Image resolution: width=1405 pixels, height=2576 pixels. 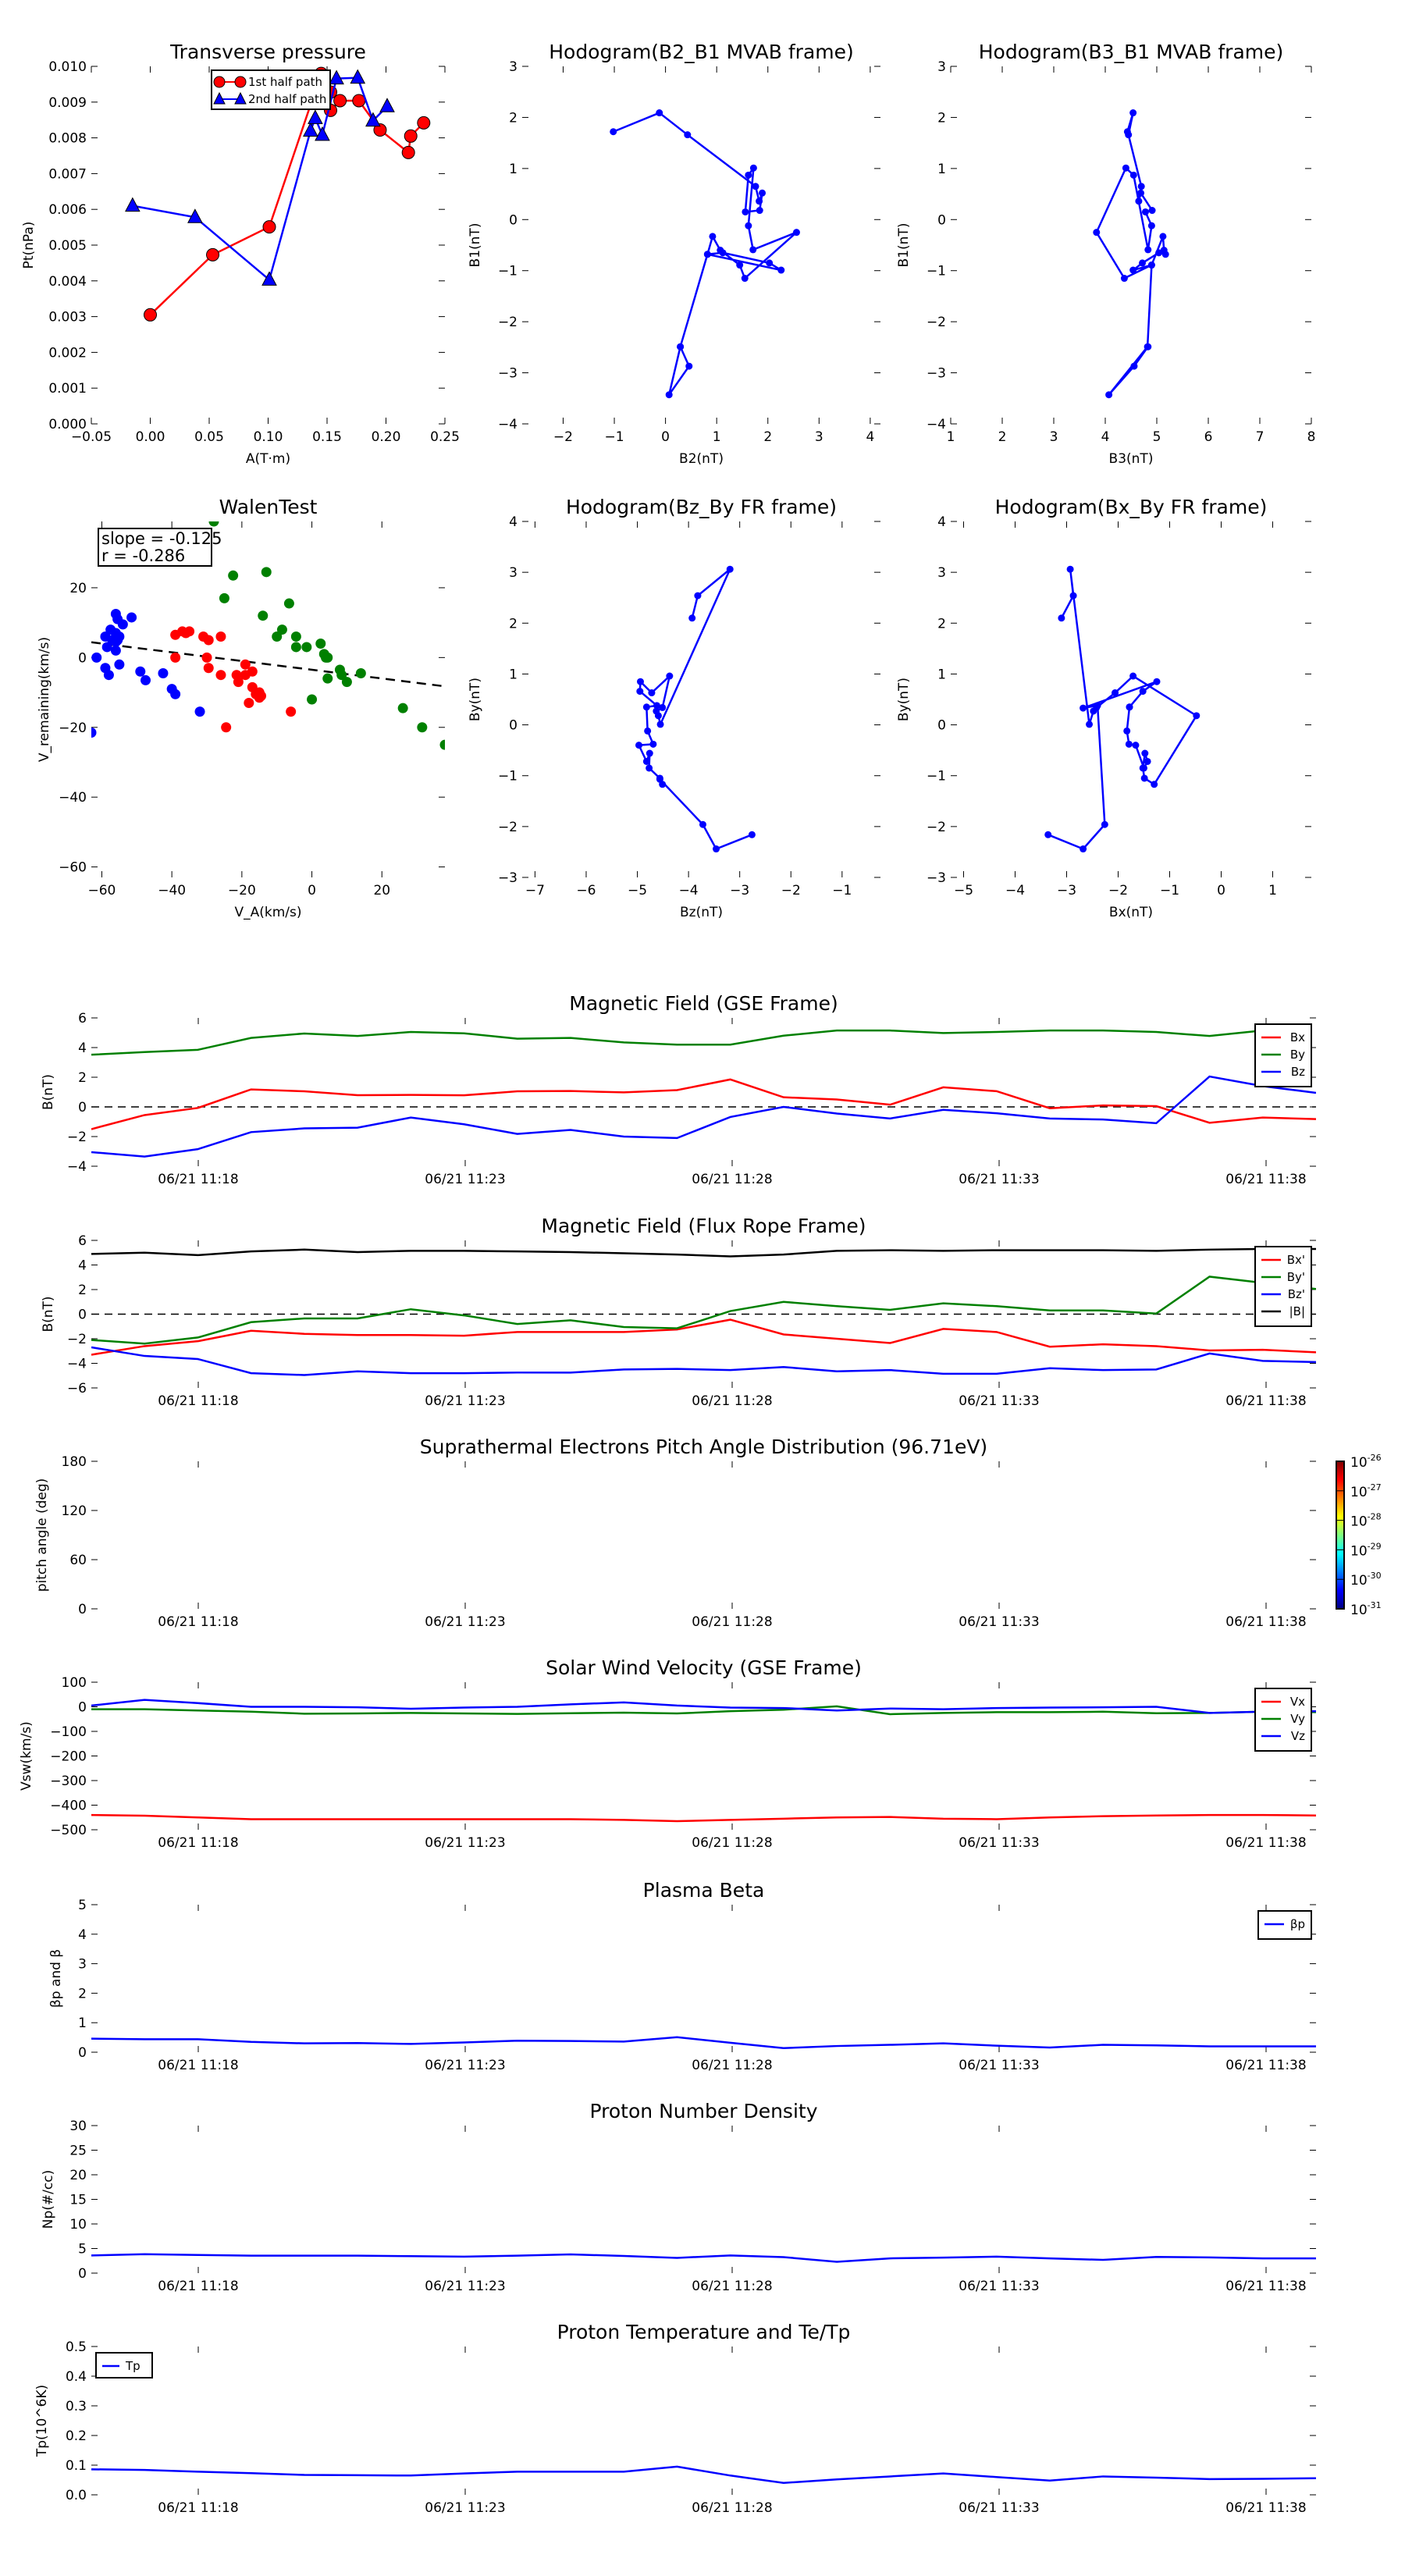 What do you see at coordinates (704, 1337) in the screenshot?
I see `series-line-Bx` at bounding box center [704, 1337].